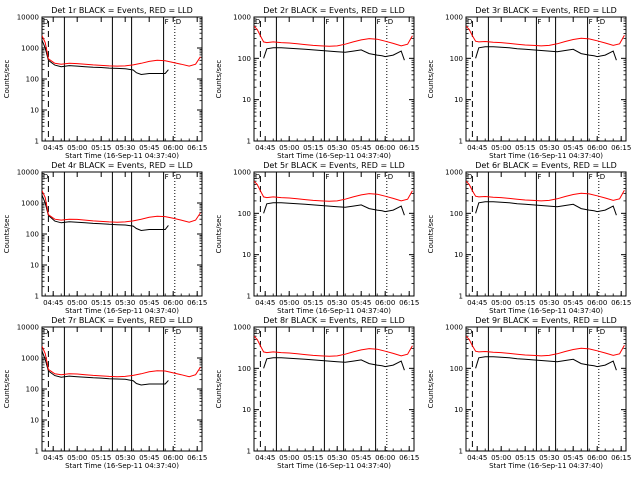 This screenshot has width=640, height=480. I want to click on panel-title: Det 4r BLACK = Events, RED = LLD, so click(122, 165).